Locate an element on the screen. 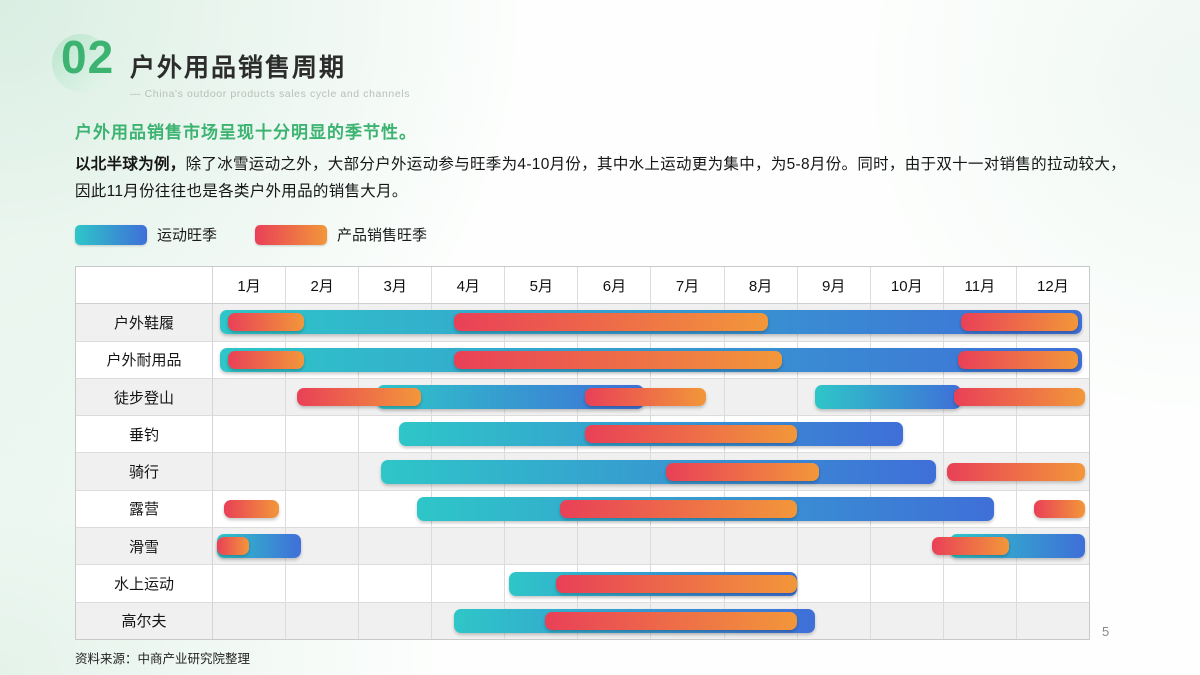 The width and height of the screenshot is (1200, 675). slide-number-badge: 02 is located at coordinates (95, 66).